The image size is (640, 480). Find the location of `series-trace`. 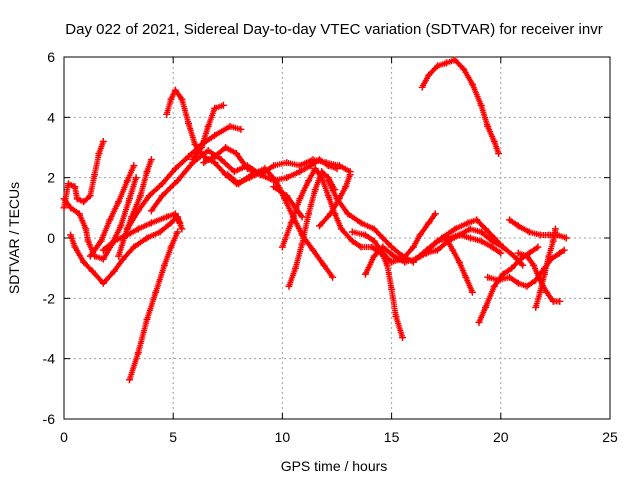

series-trace is located at coordinates (153, 306).